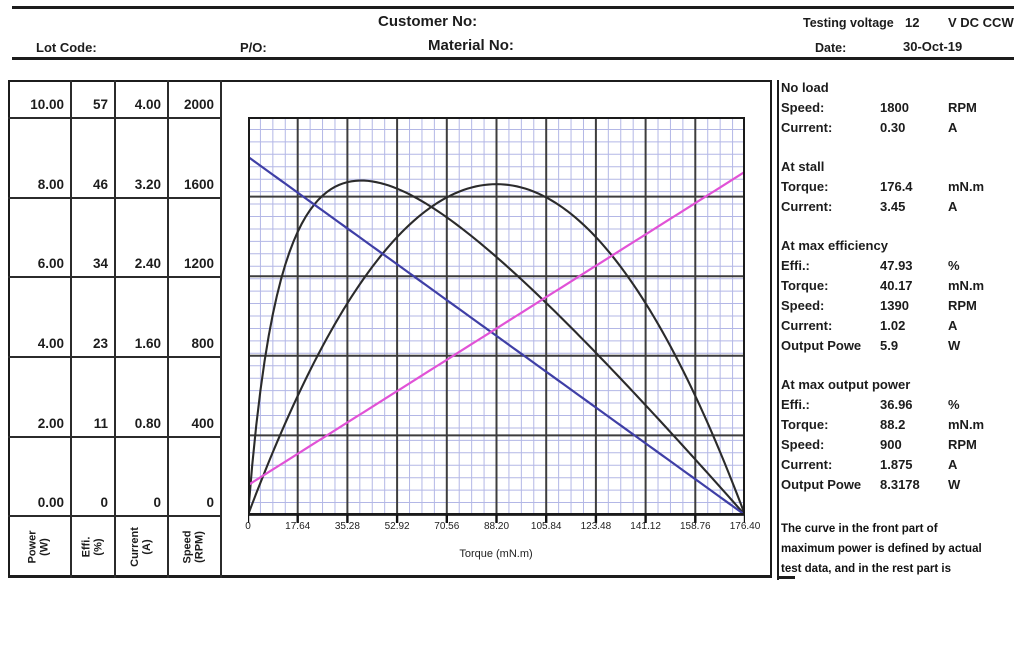 This screenshot has width=1024, height=649. Describe the element at coordinates (893, 325) in the screenshot. I see `result-value: 1.02` at that location.